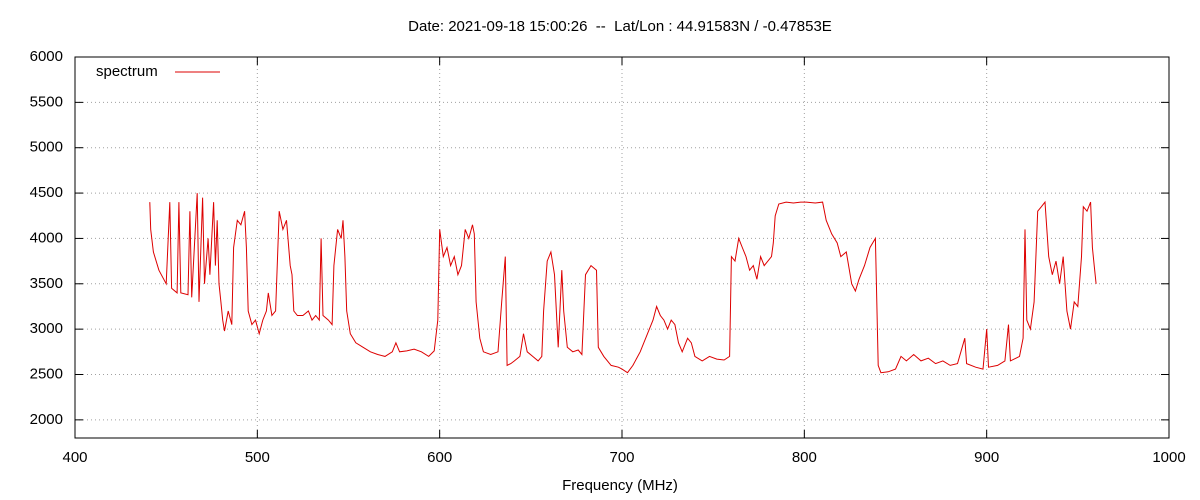 The image size is (1200, 500). What do you see at coordinates (621, 457) in the screenshot?
I see `x-tick-label: 700` at bounding box center [621, 457].